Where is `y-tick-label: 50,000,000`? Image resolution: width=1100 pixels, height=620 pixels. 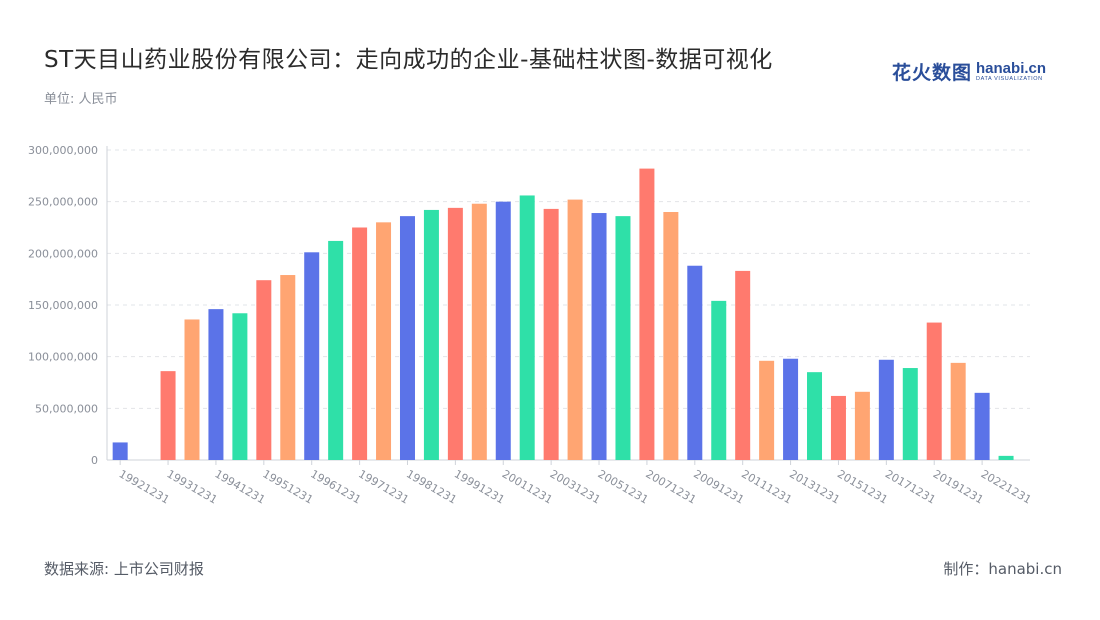 y-tick-label: 50,000,000 is located at coordinates (66, 408).